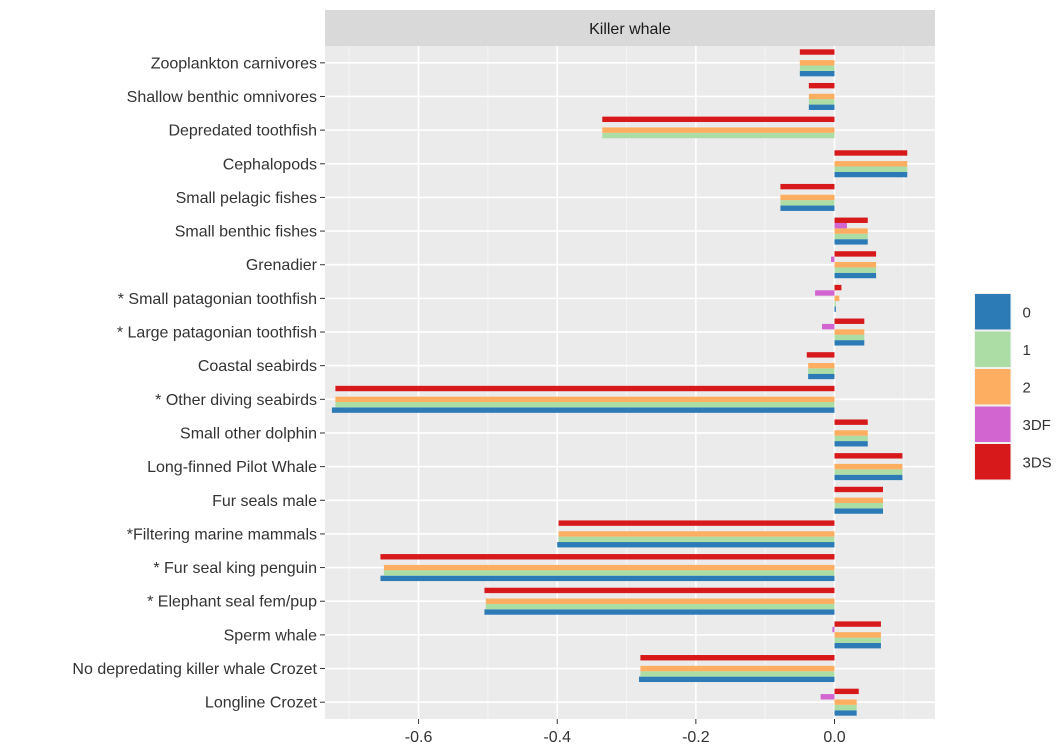 Image resolution: width=1060 pixels, height=749 pixels. I want to click on legend: 0 1 2 3DF 3DS, so click(1013, 387).